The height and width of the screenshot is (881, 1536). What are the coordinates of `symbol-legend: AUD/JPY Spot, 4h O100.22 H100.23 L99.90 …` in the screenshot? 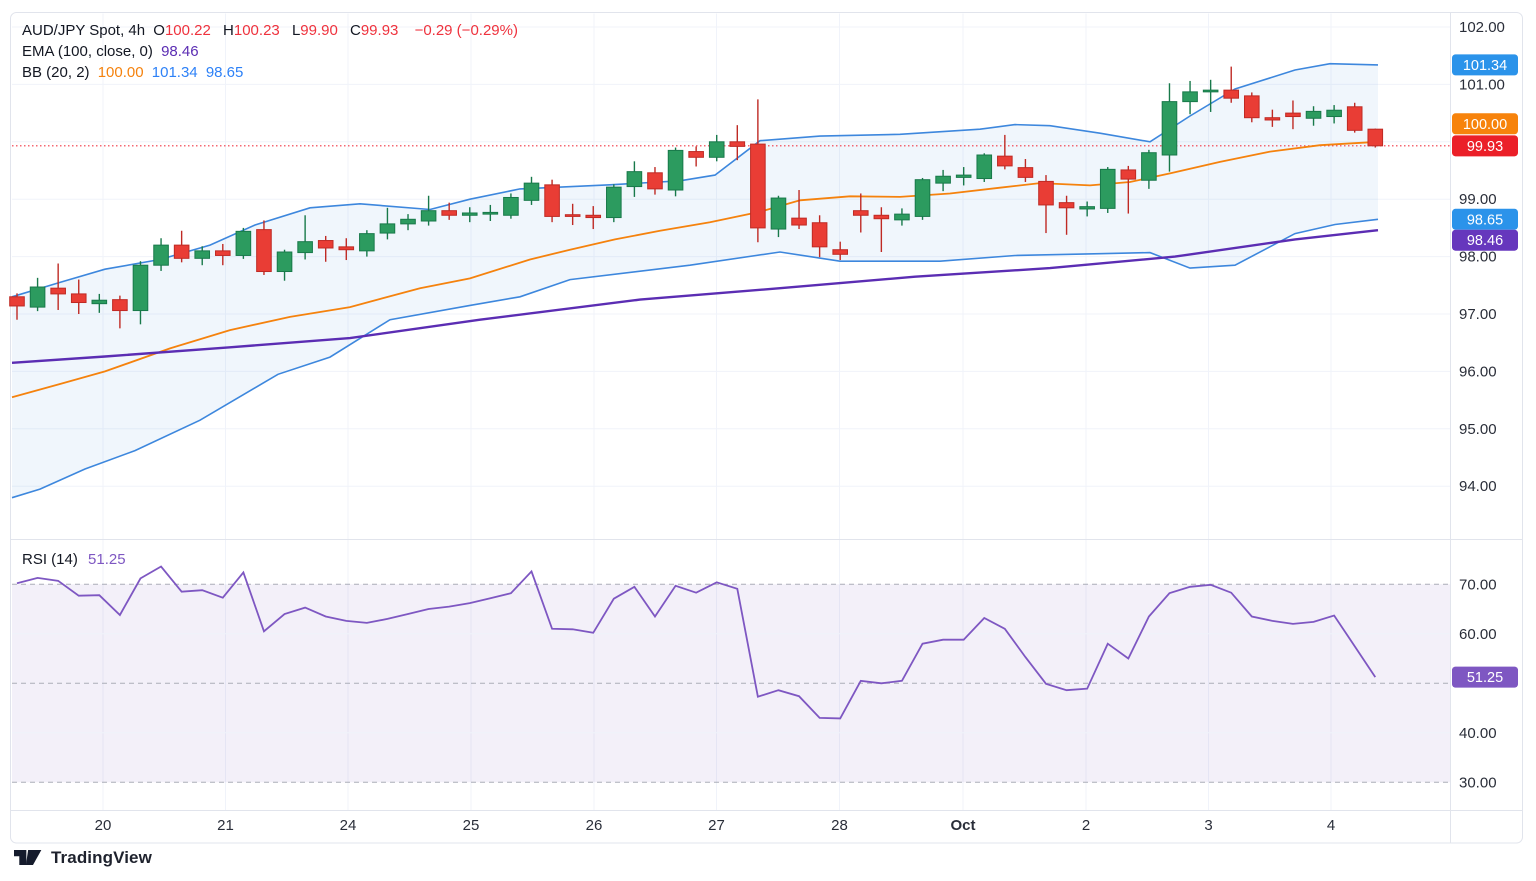 It's located at (272, 51).